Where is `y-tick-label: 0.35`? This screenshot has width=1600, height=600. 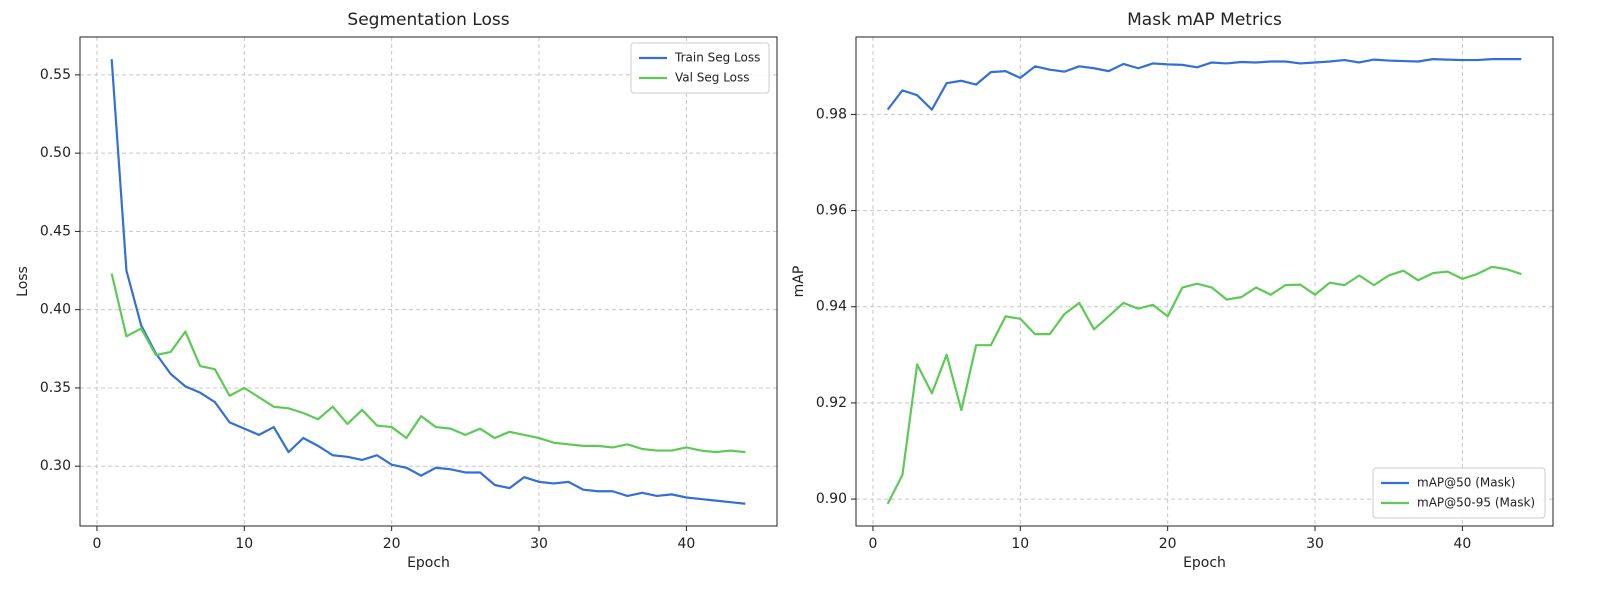 y-tick-label: 0.35 is located at coordinates (55, 388).